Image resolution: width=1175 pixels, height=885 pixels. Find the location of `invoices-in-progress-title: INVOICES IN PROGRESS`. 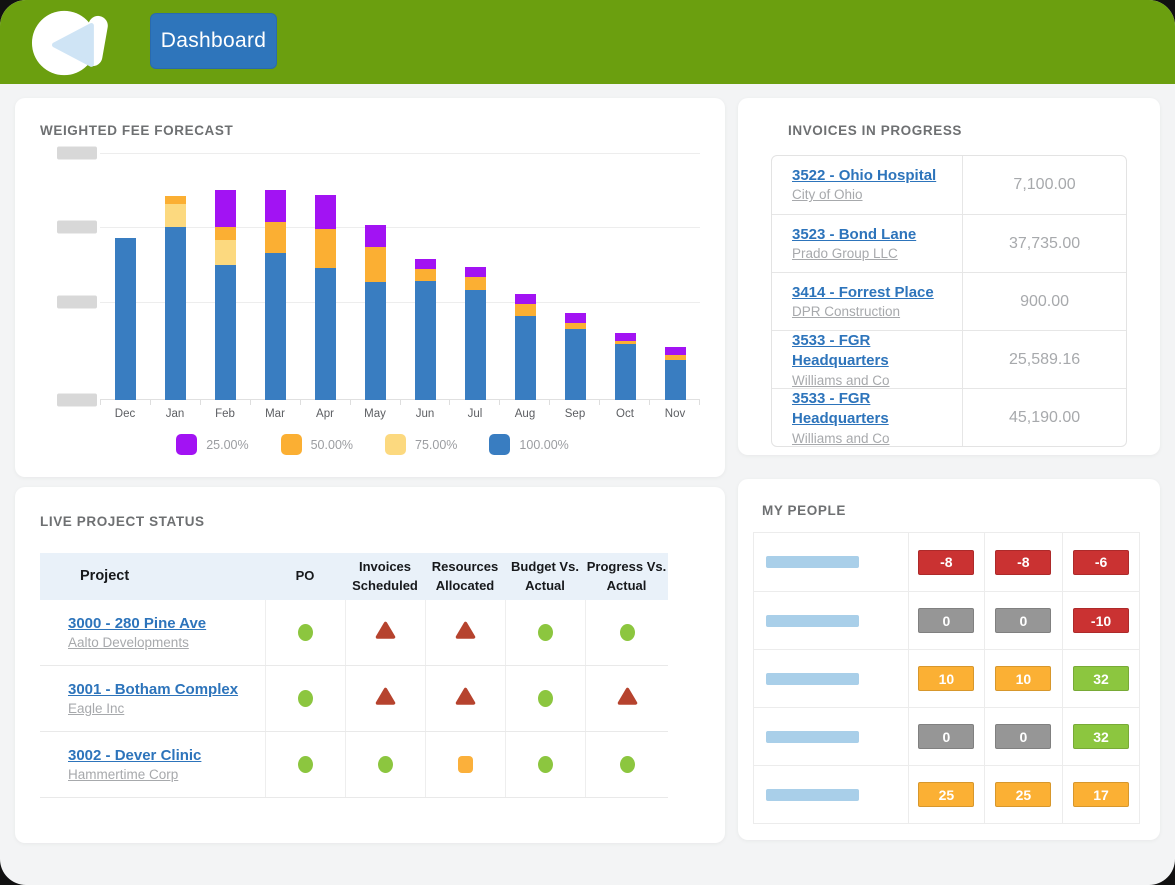

invoices-in-progress-title: INVOICES IN PROGRESS is located at coordinates (875, 130).